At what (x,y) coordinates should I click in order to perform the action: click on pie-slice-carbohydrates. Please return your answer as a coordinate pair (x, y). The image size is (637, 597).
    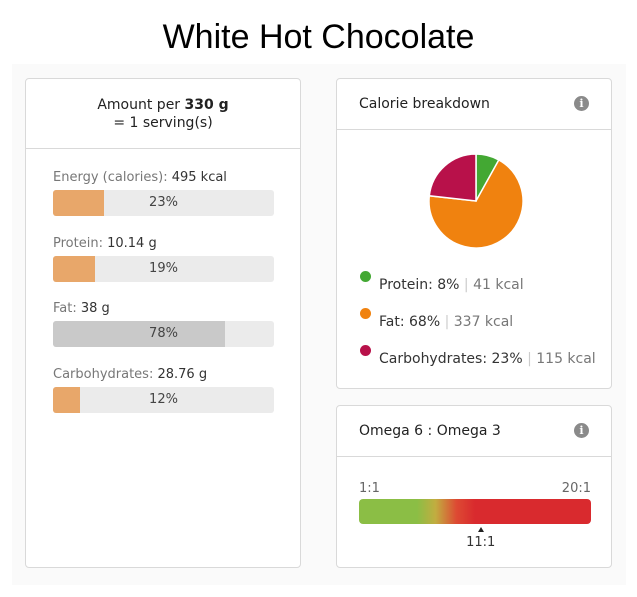
    Looking at the image, I should click on (452, 177).